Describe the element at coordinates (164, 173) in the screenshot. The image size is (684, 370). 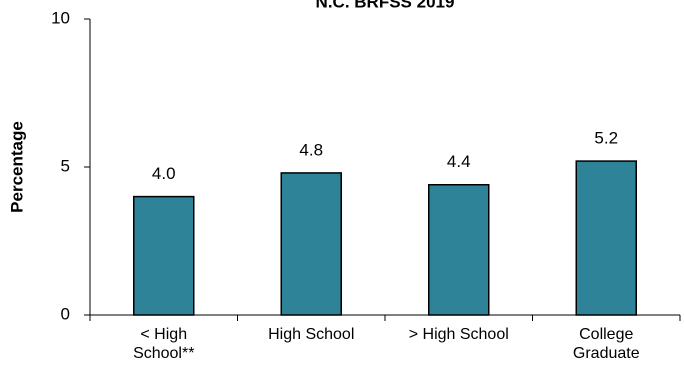
I see `value-label: 4.0` at that location.